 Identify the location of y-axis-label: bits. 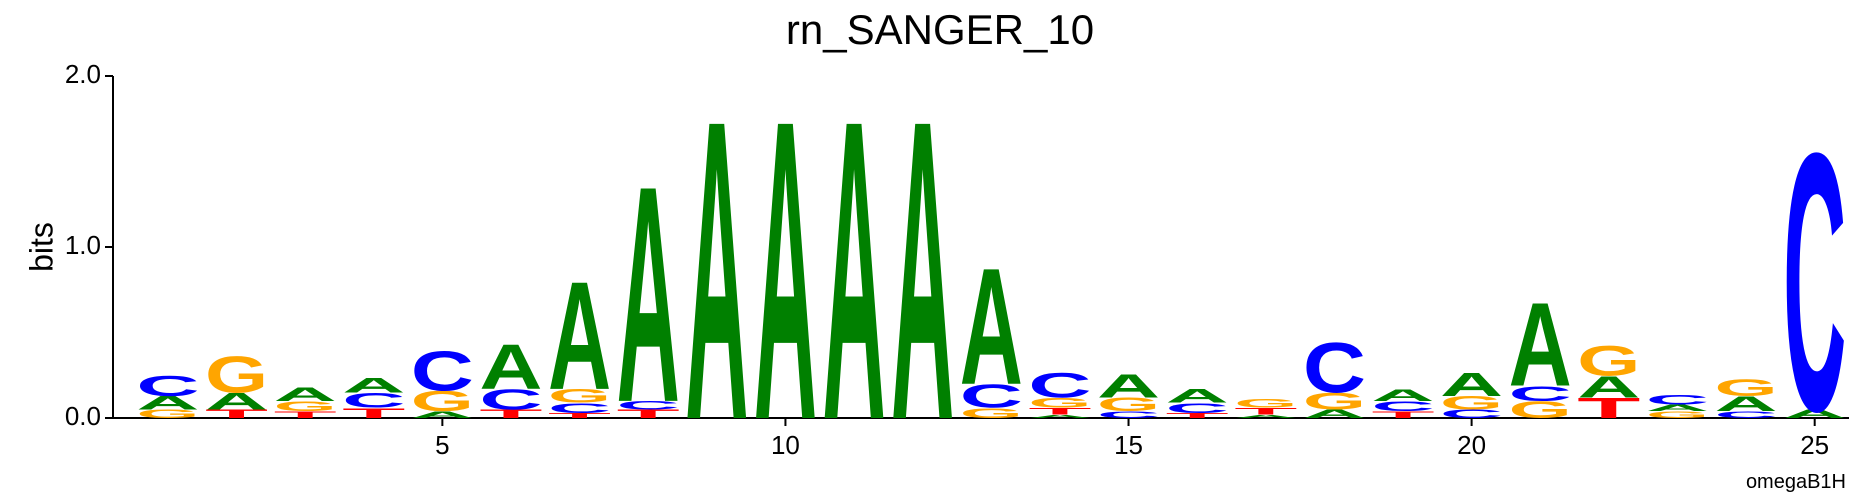
(41, 247).